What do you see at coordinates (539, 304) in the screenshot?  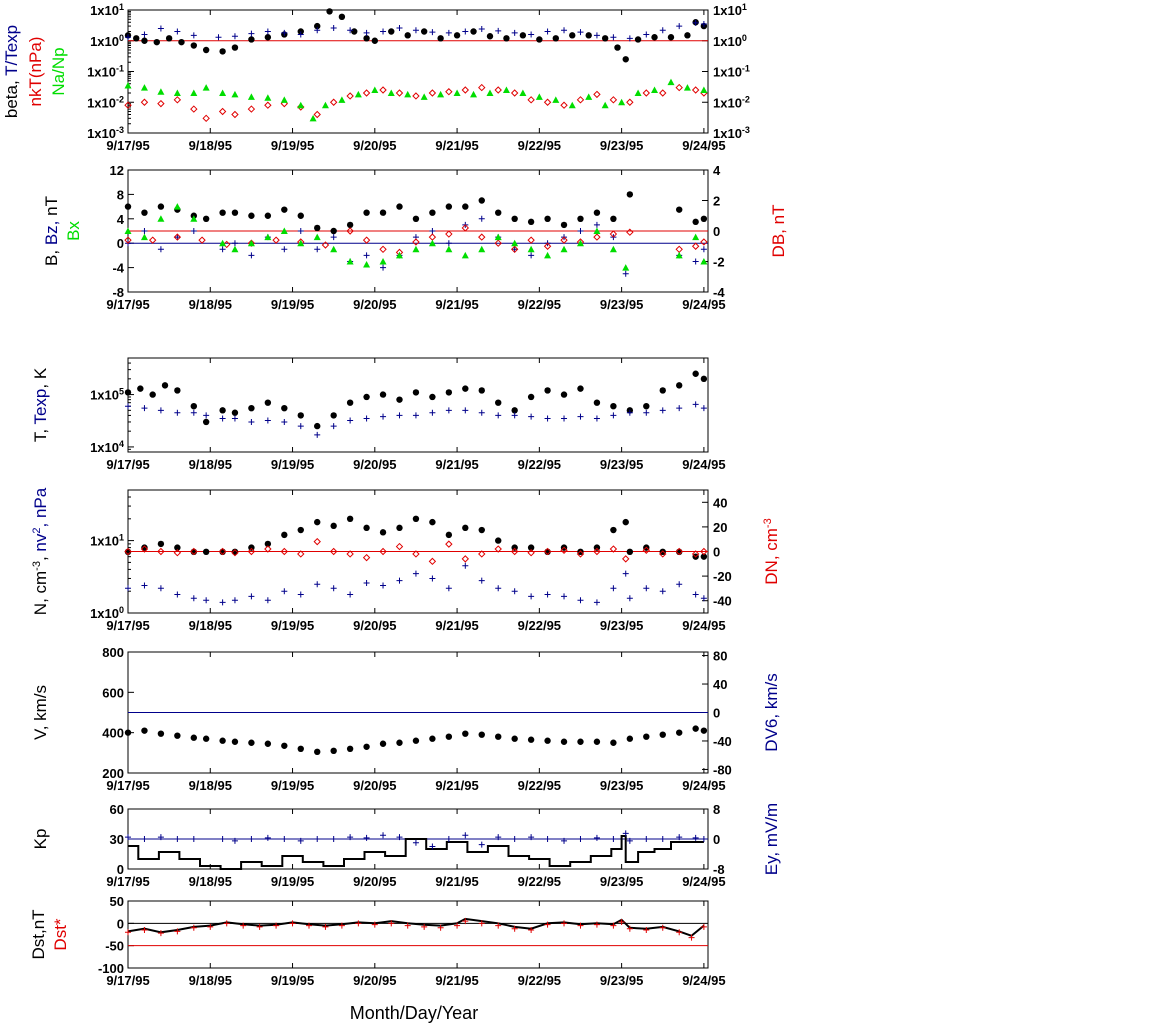 I see `x-tick-label: 9/22/95` at bounding box center [539, 304].